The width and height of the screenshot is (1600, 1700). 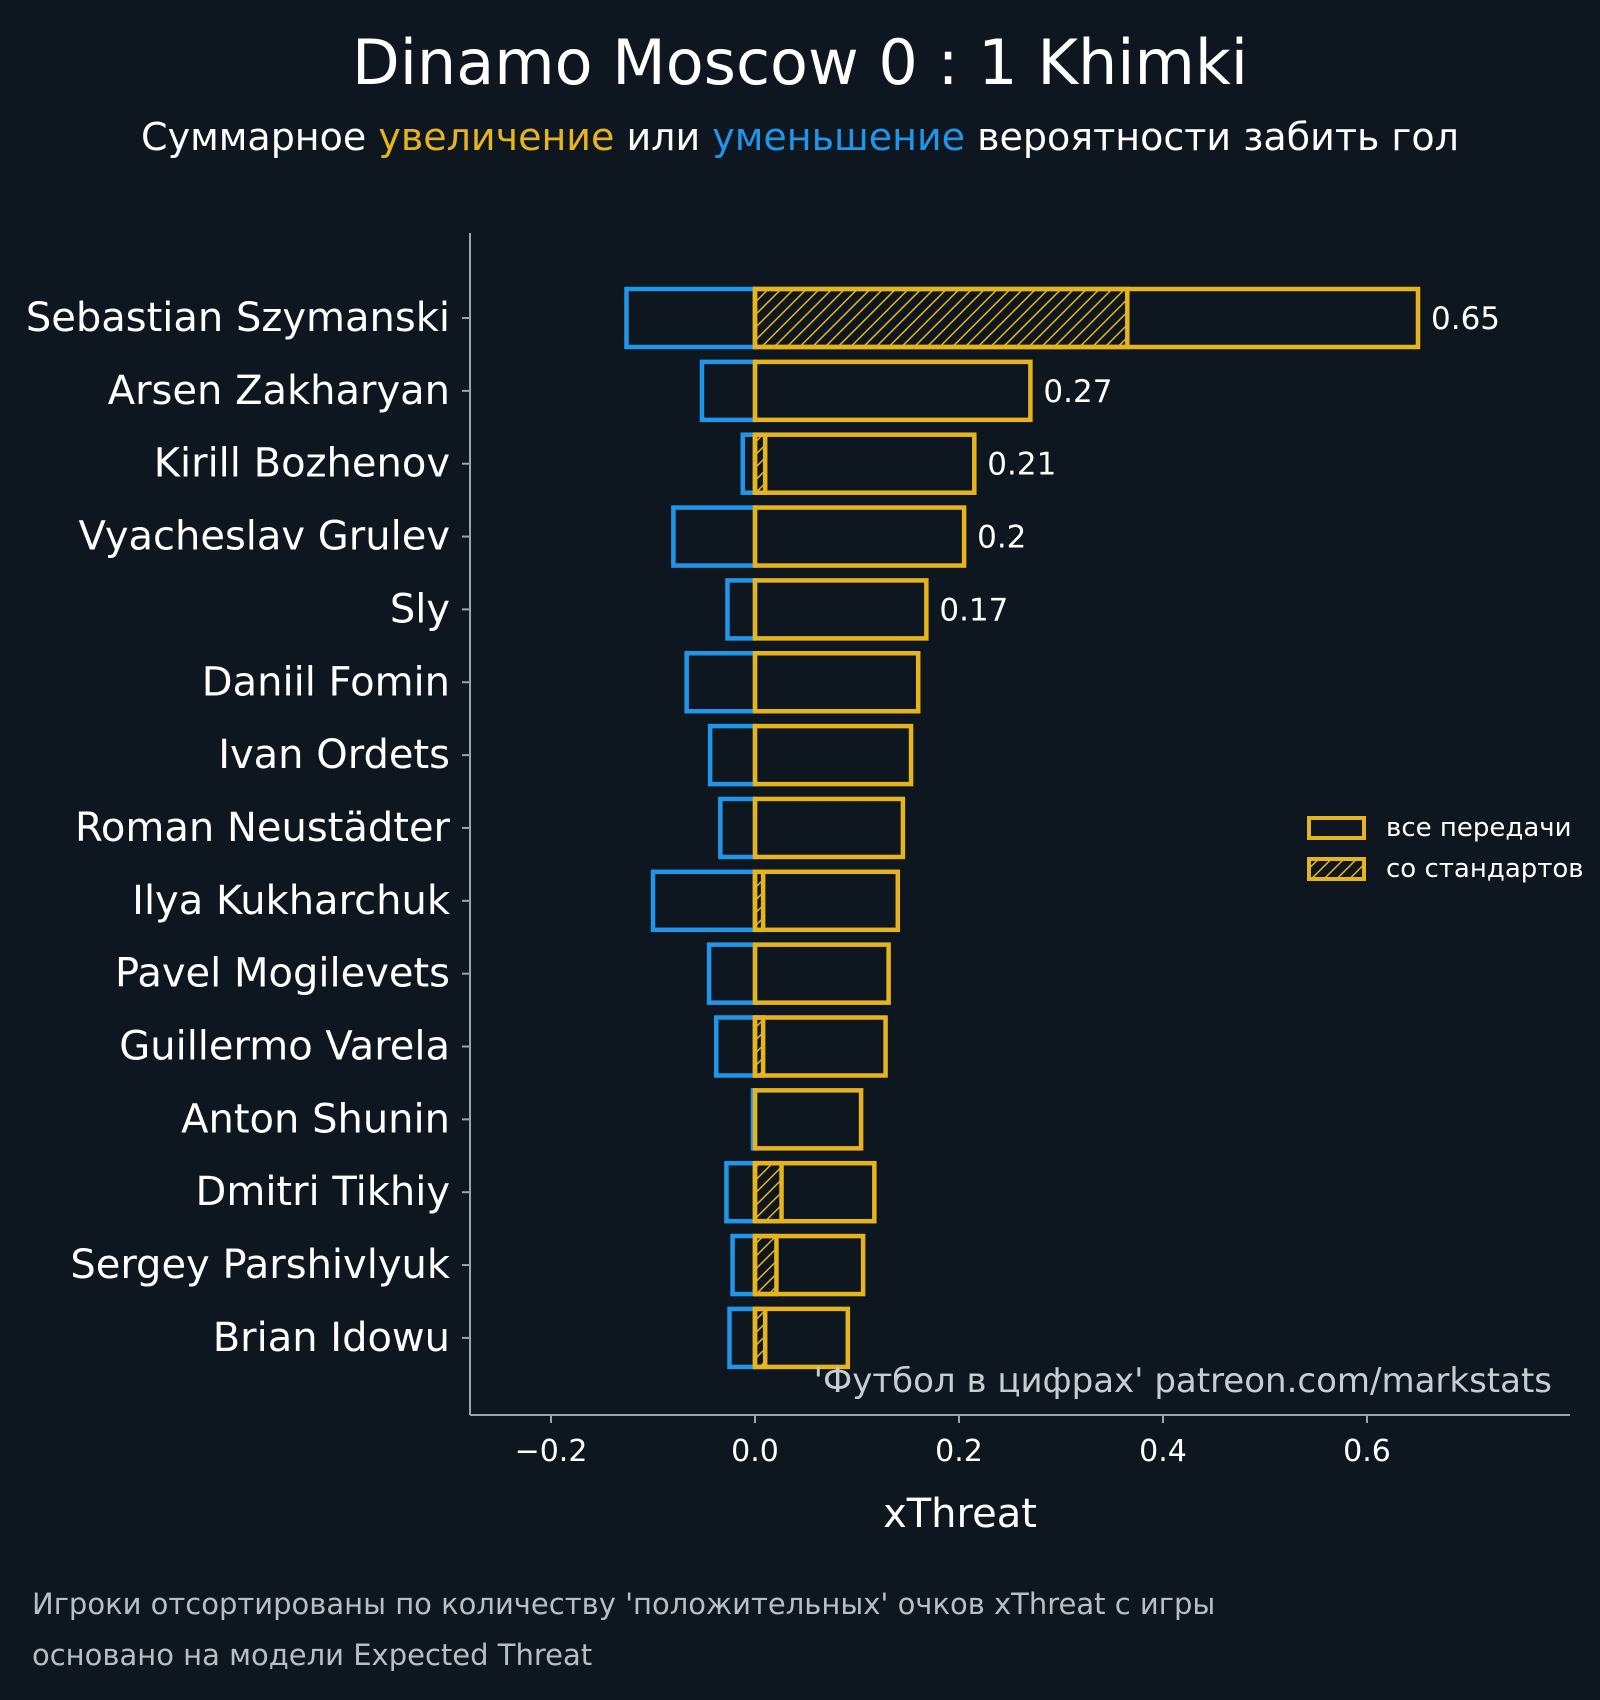 I want to click on player-label: Dmitri Tikhiy, so click(x=323, y=1192).